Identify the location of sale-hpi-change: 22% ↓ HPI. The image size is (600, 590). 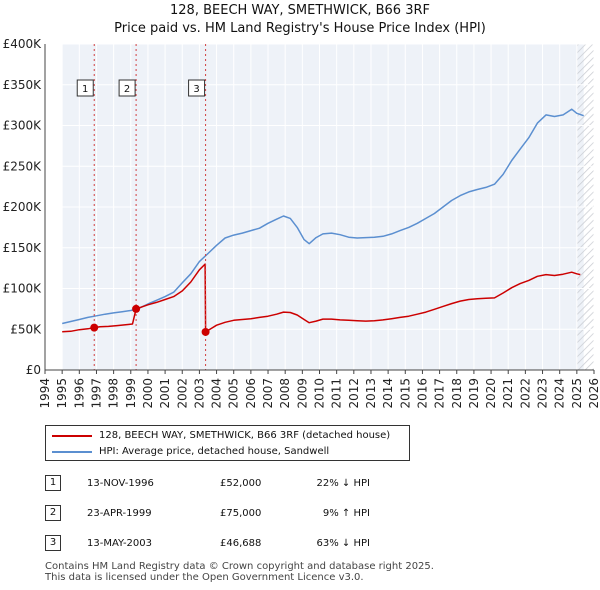
(343, 483).